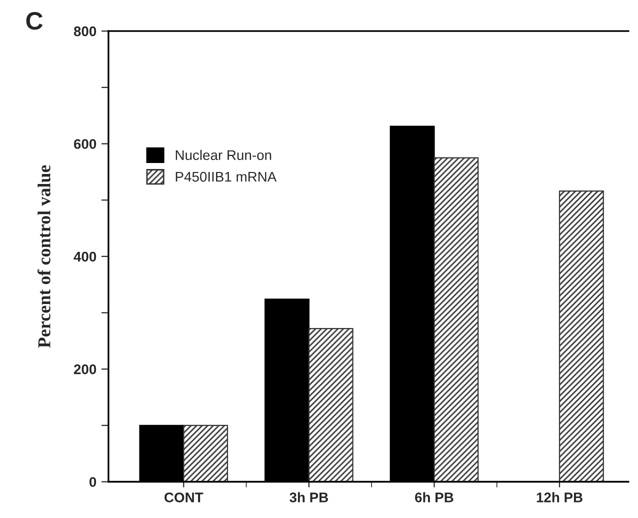  Describe the element at coordinates (224, 155) in the screenshot. I see `legend-label: Nuclear Run-on` at that location.